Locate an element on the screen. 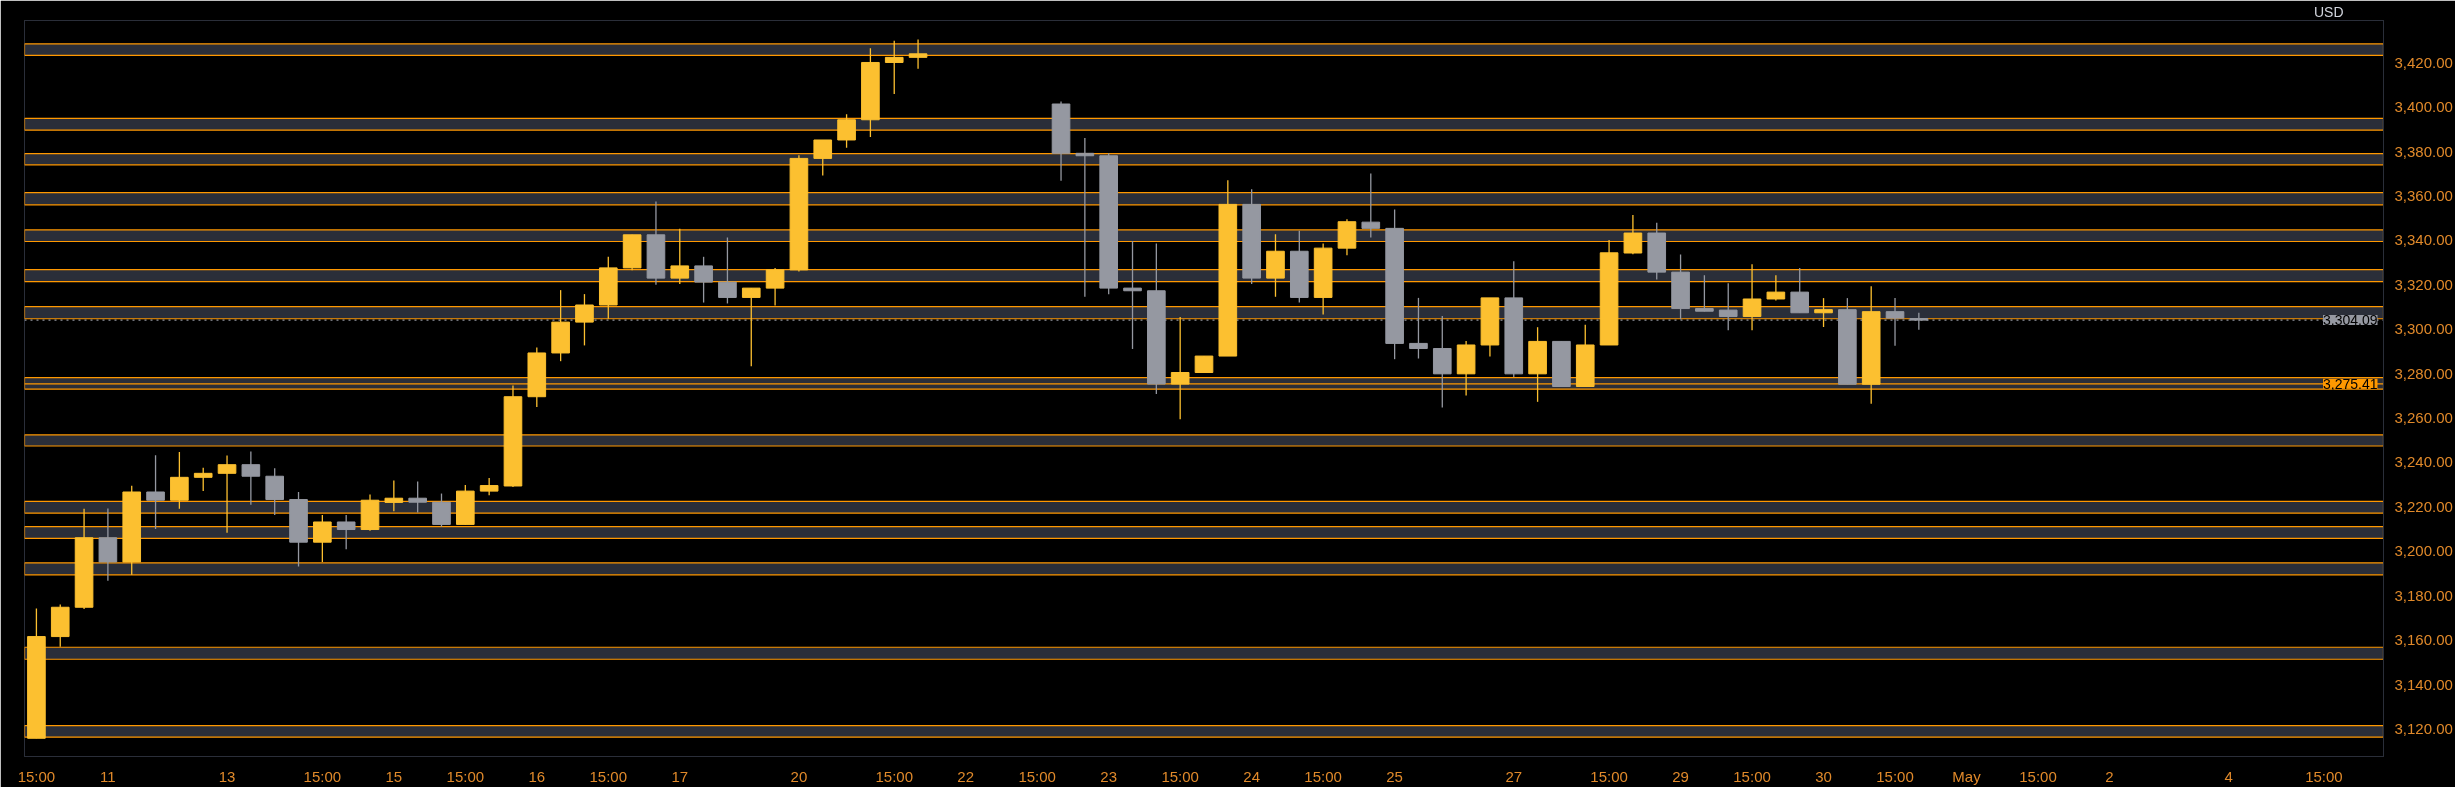  y-tick-label: 3,120.00 is located at coordinates (2423, 728).